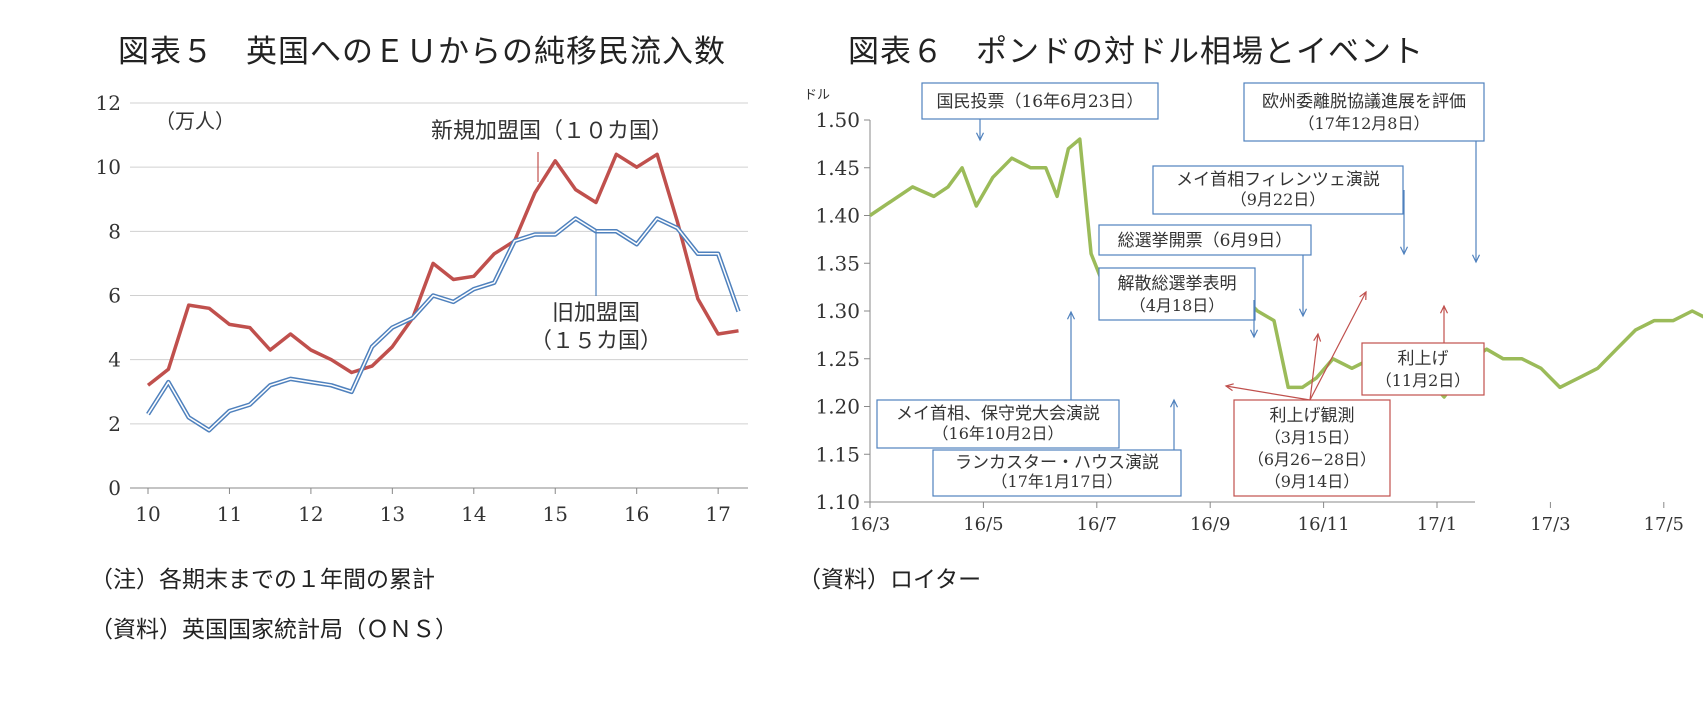  I want to click on x-tick-label: 17, so click(717, 514).